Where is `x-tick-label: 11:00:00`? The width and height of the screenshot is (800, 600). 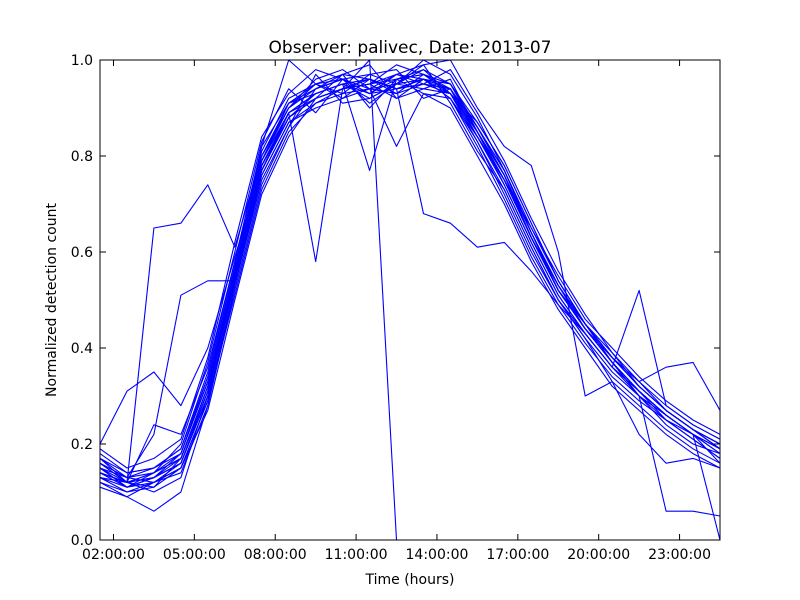
x-tick-label: 11:00:00 is located at coordinates (356, 555).